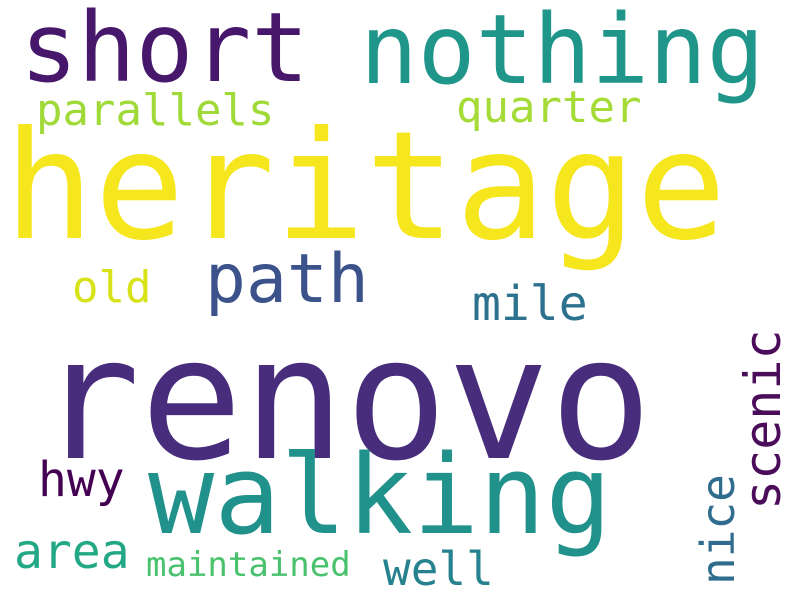  Describe the element at coordinates (718, 529) in the screenshot. I see `word-nice: nice` at that location.